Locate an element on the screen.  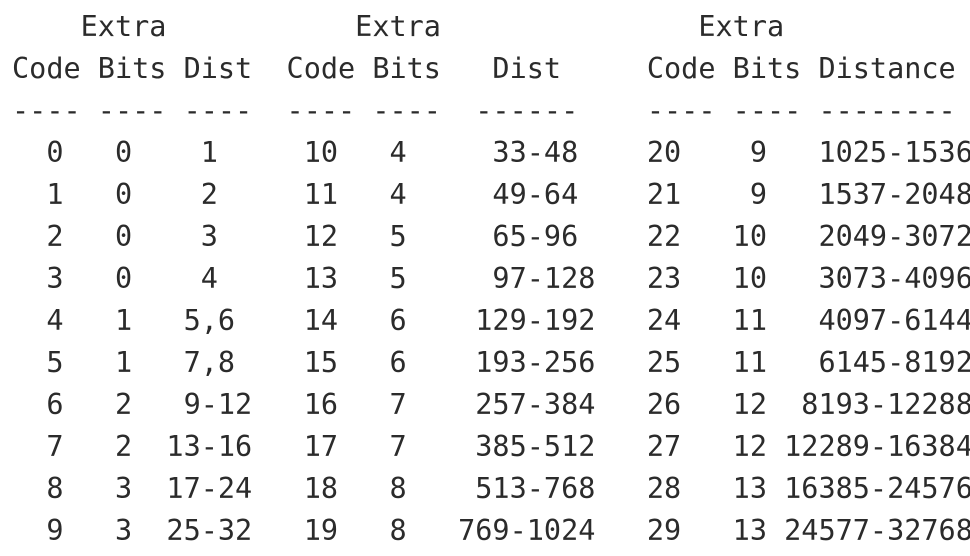
table-row: 2 0 3 12 5 65-96 22 10 2049-3072 is located at coordinates (491, 237).